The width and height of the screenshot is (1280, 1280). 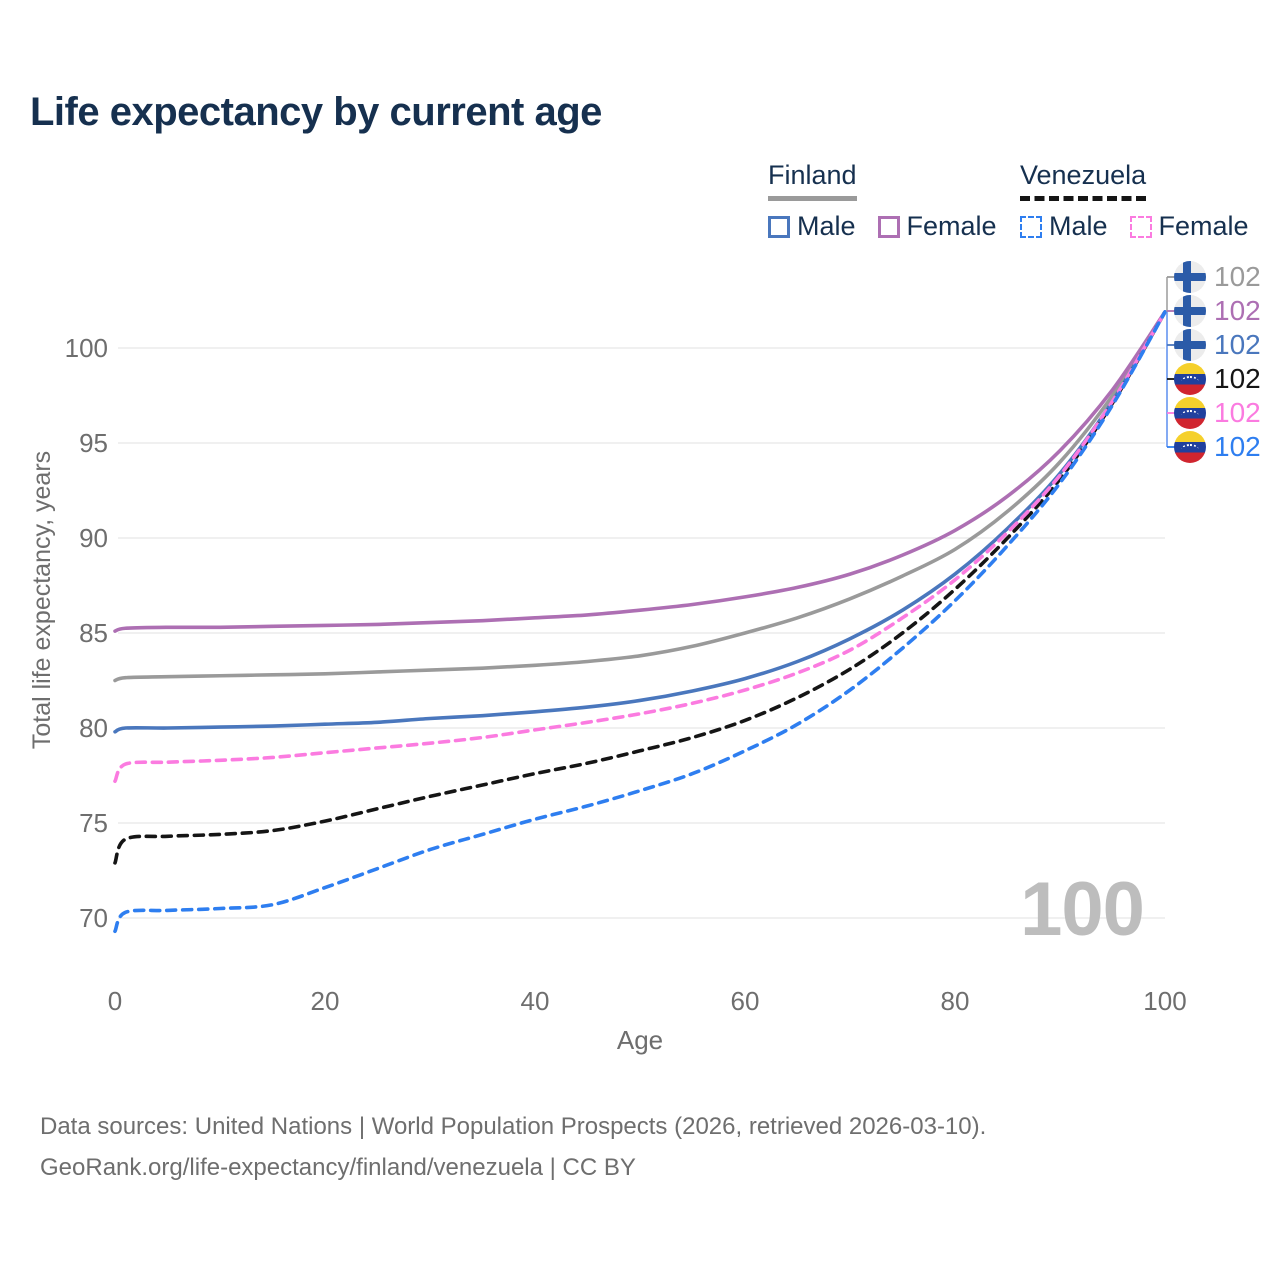 What do you see at coordinates (325, 1001) in the screenshot?
I see `x-tick-20: 20` at bounding box center [325, 1001].